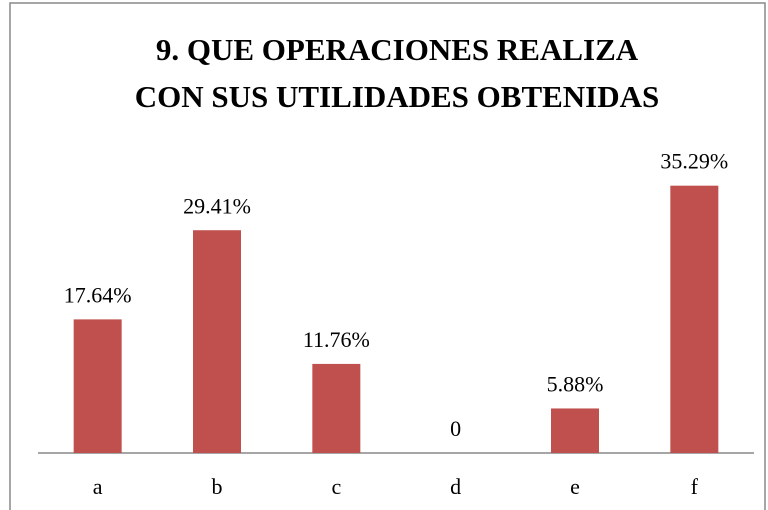  Describe the element at coordinates (695, 486) in the screenshot. I see `x-tick-label: f` at that location.